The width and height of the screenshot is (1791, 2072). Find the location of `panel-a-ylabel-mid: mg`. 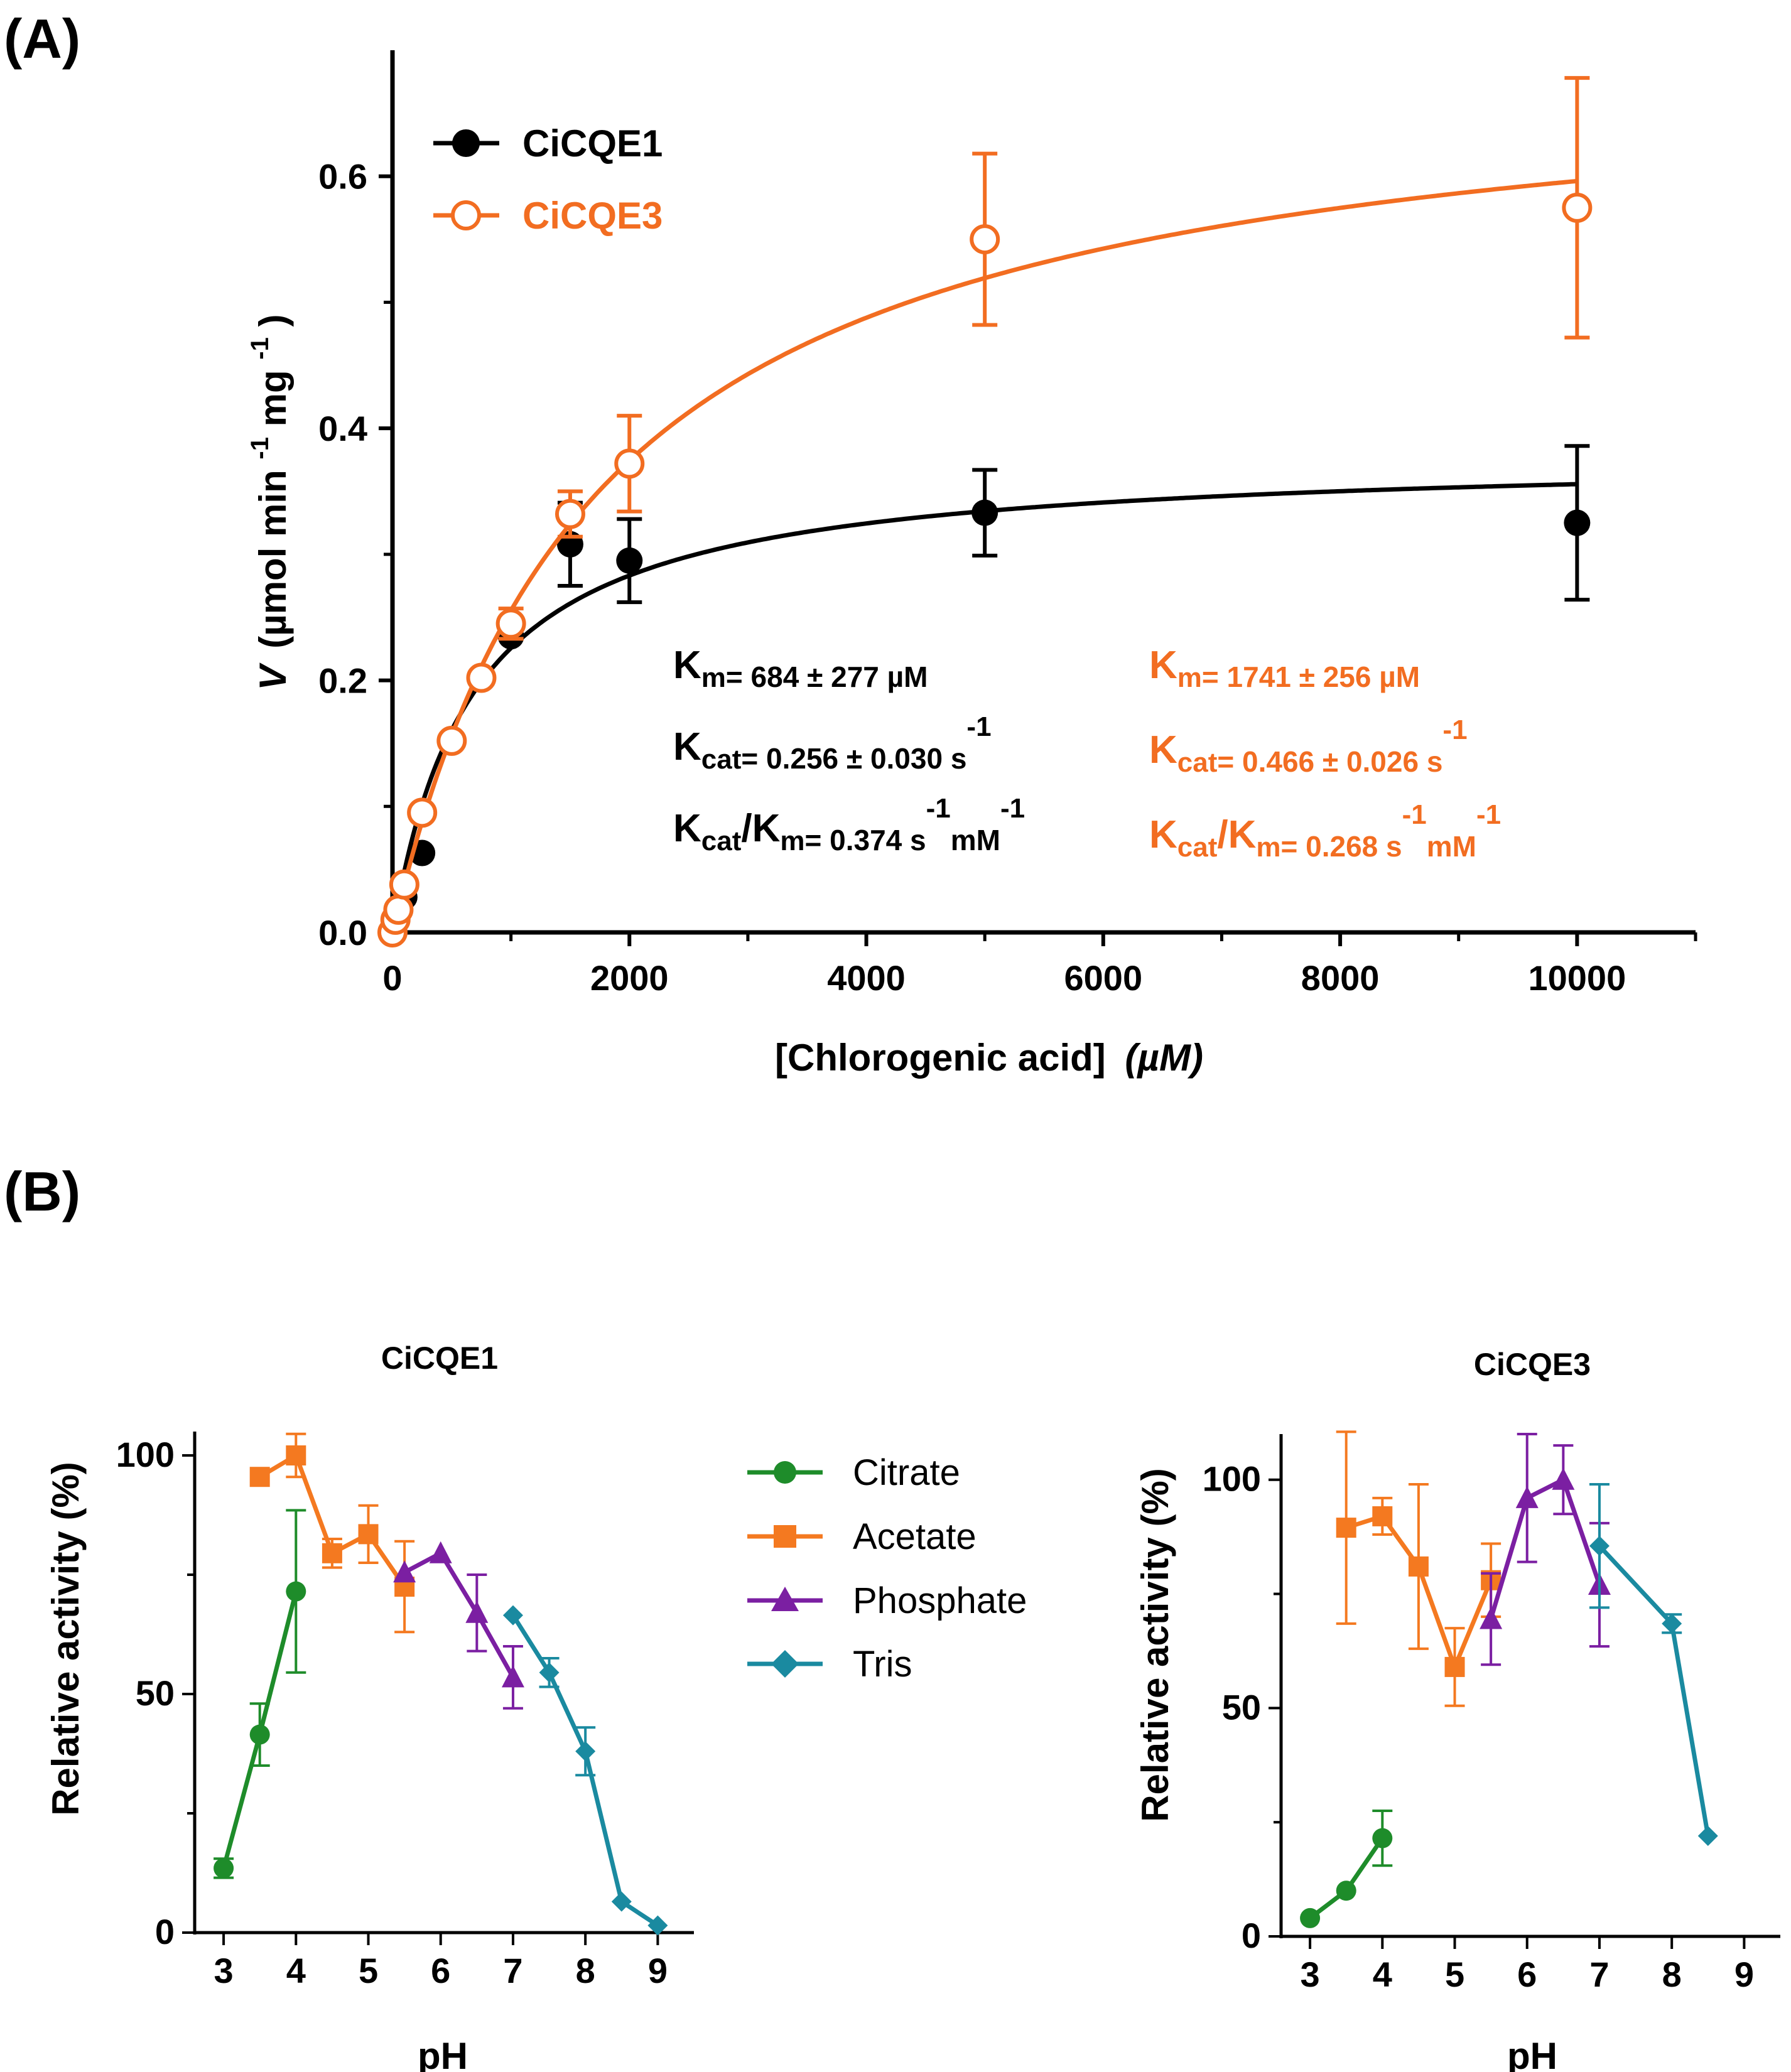

panel-a-ylabel-mid: mg is located at coordinates (273, 398).